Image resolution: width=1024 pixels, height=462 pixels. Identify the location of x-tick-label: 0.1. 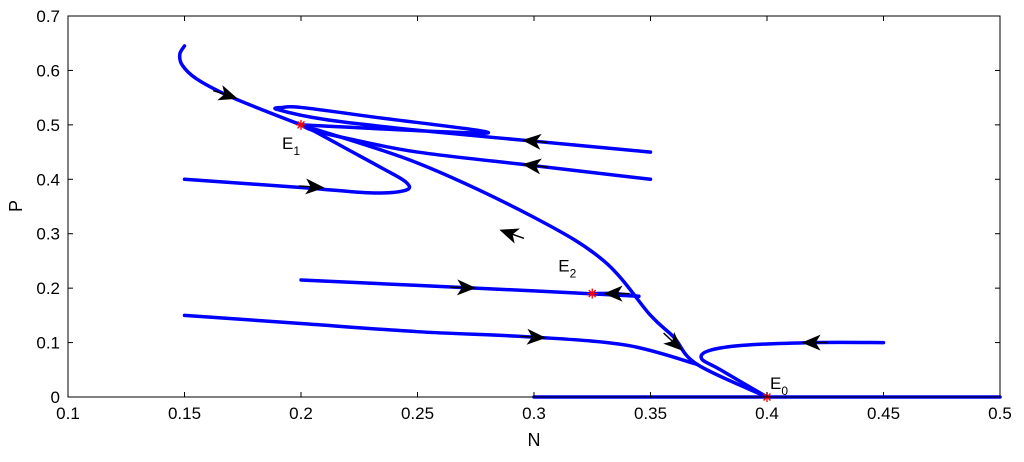
(68, 413).